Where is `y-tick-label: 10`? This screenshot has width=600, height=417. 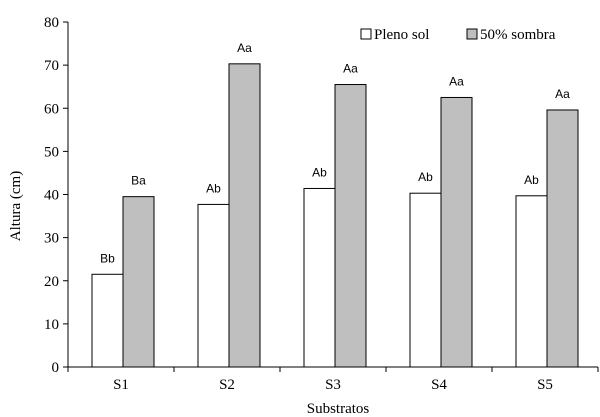
y-tick-label: 10 is located at coordinates (51, 325).